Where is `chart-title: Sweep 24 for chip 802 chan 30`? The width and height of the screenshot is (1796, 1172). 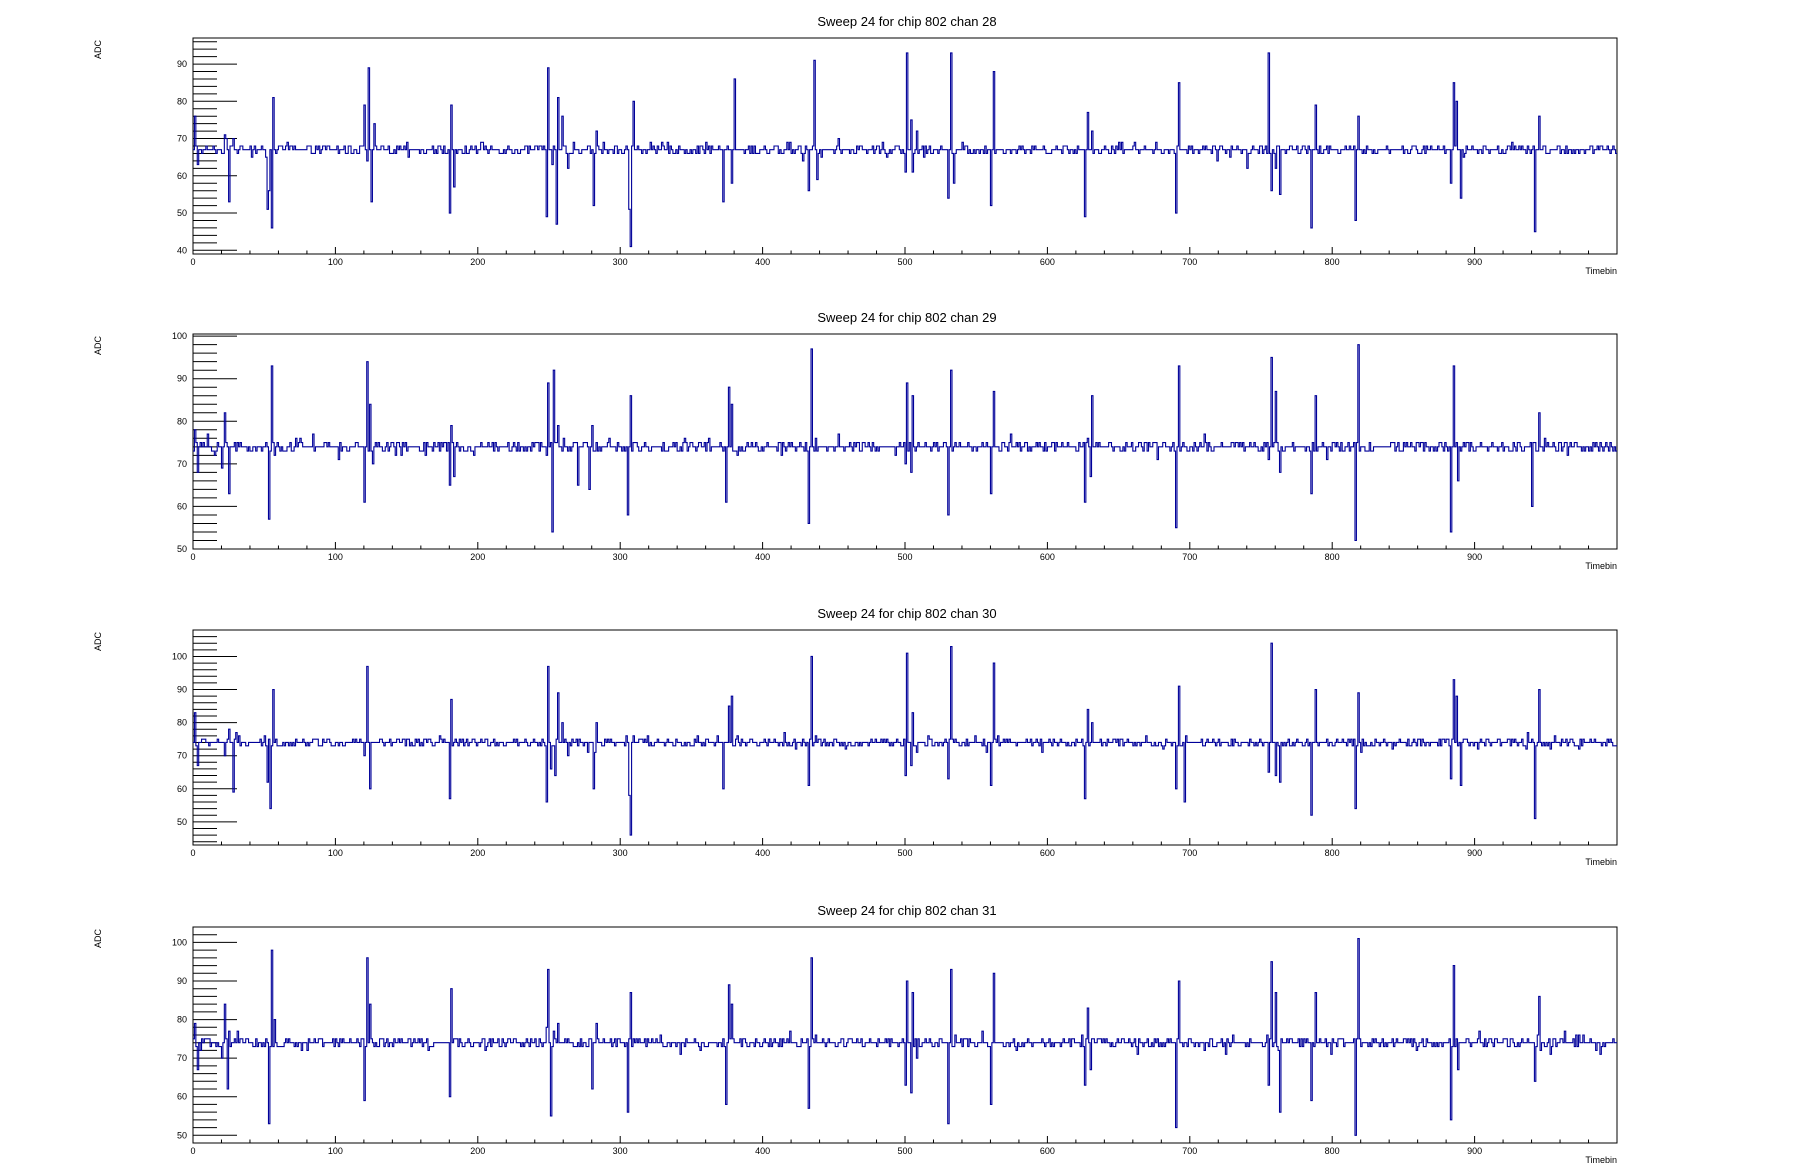
chart-title: Sweep 24 for chip 802 chan 30 is located at coordinates (906, 613).